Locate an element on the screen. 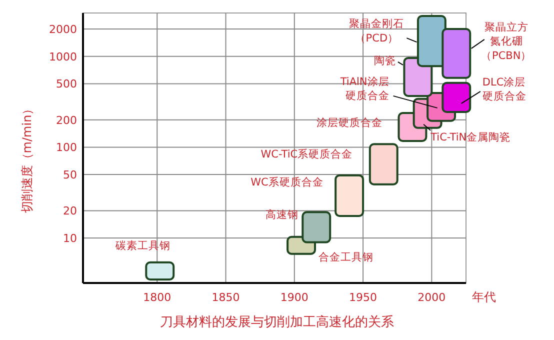 This screenshot has width=554, height=340. x-axis-title: 年代 is located at coordinates (484, 297).